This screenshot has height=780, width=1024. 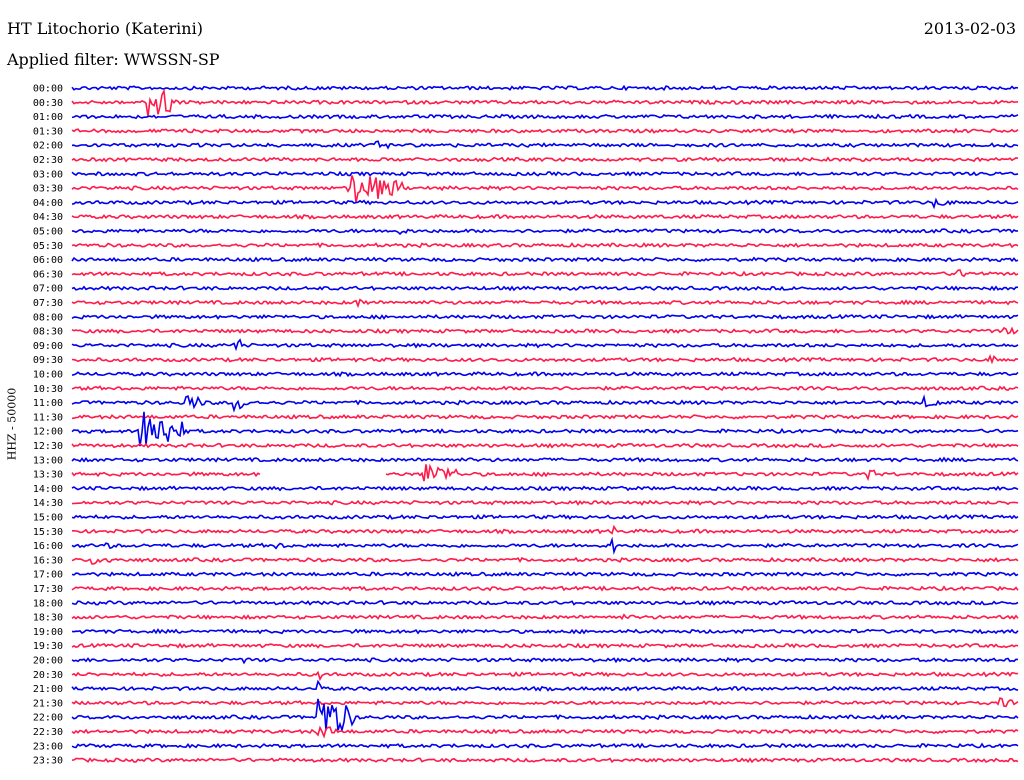 What do you see at coordinates (48, 117) in the screenshot?
I see `time-tick-label: 01:00` at bounding box center [48, 117].